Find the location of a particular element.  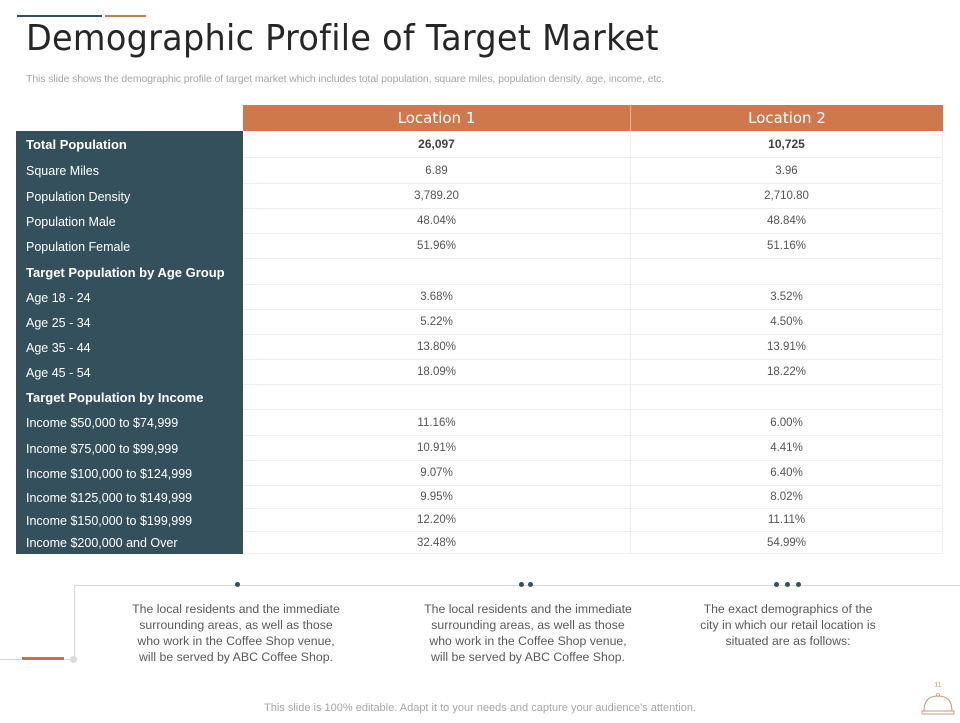

column-header-location-1: Location 1 is located at coordinates (437, 118).